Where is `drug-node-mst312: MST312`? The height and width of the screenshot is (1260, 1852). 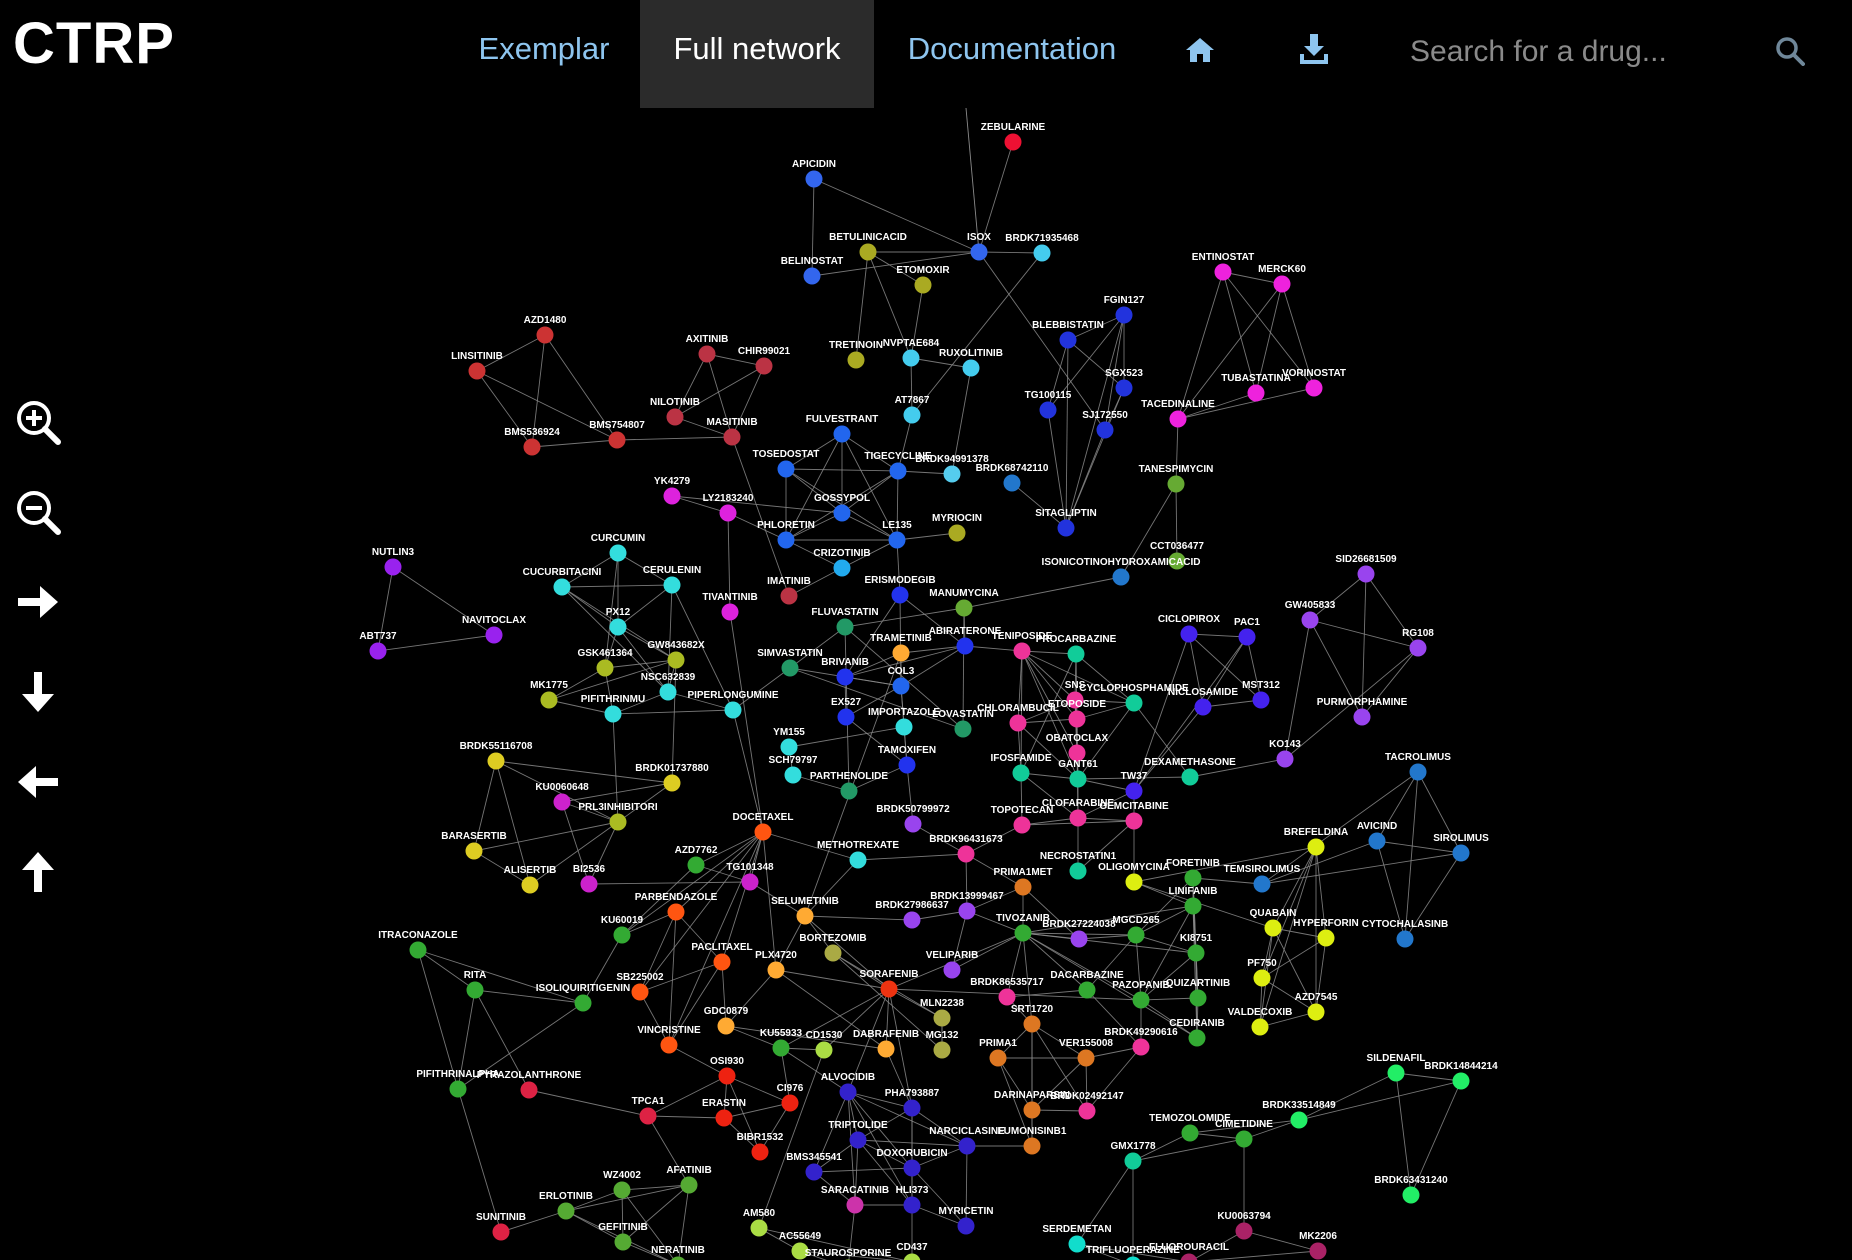 drug-node-mst312: MST312 is located at coordinates (1261, 694).